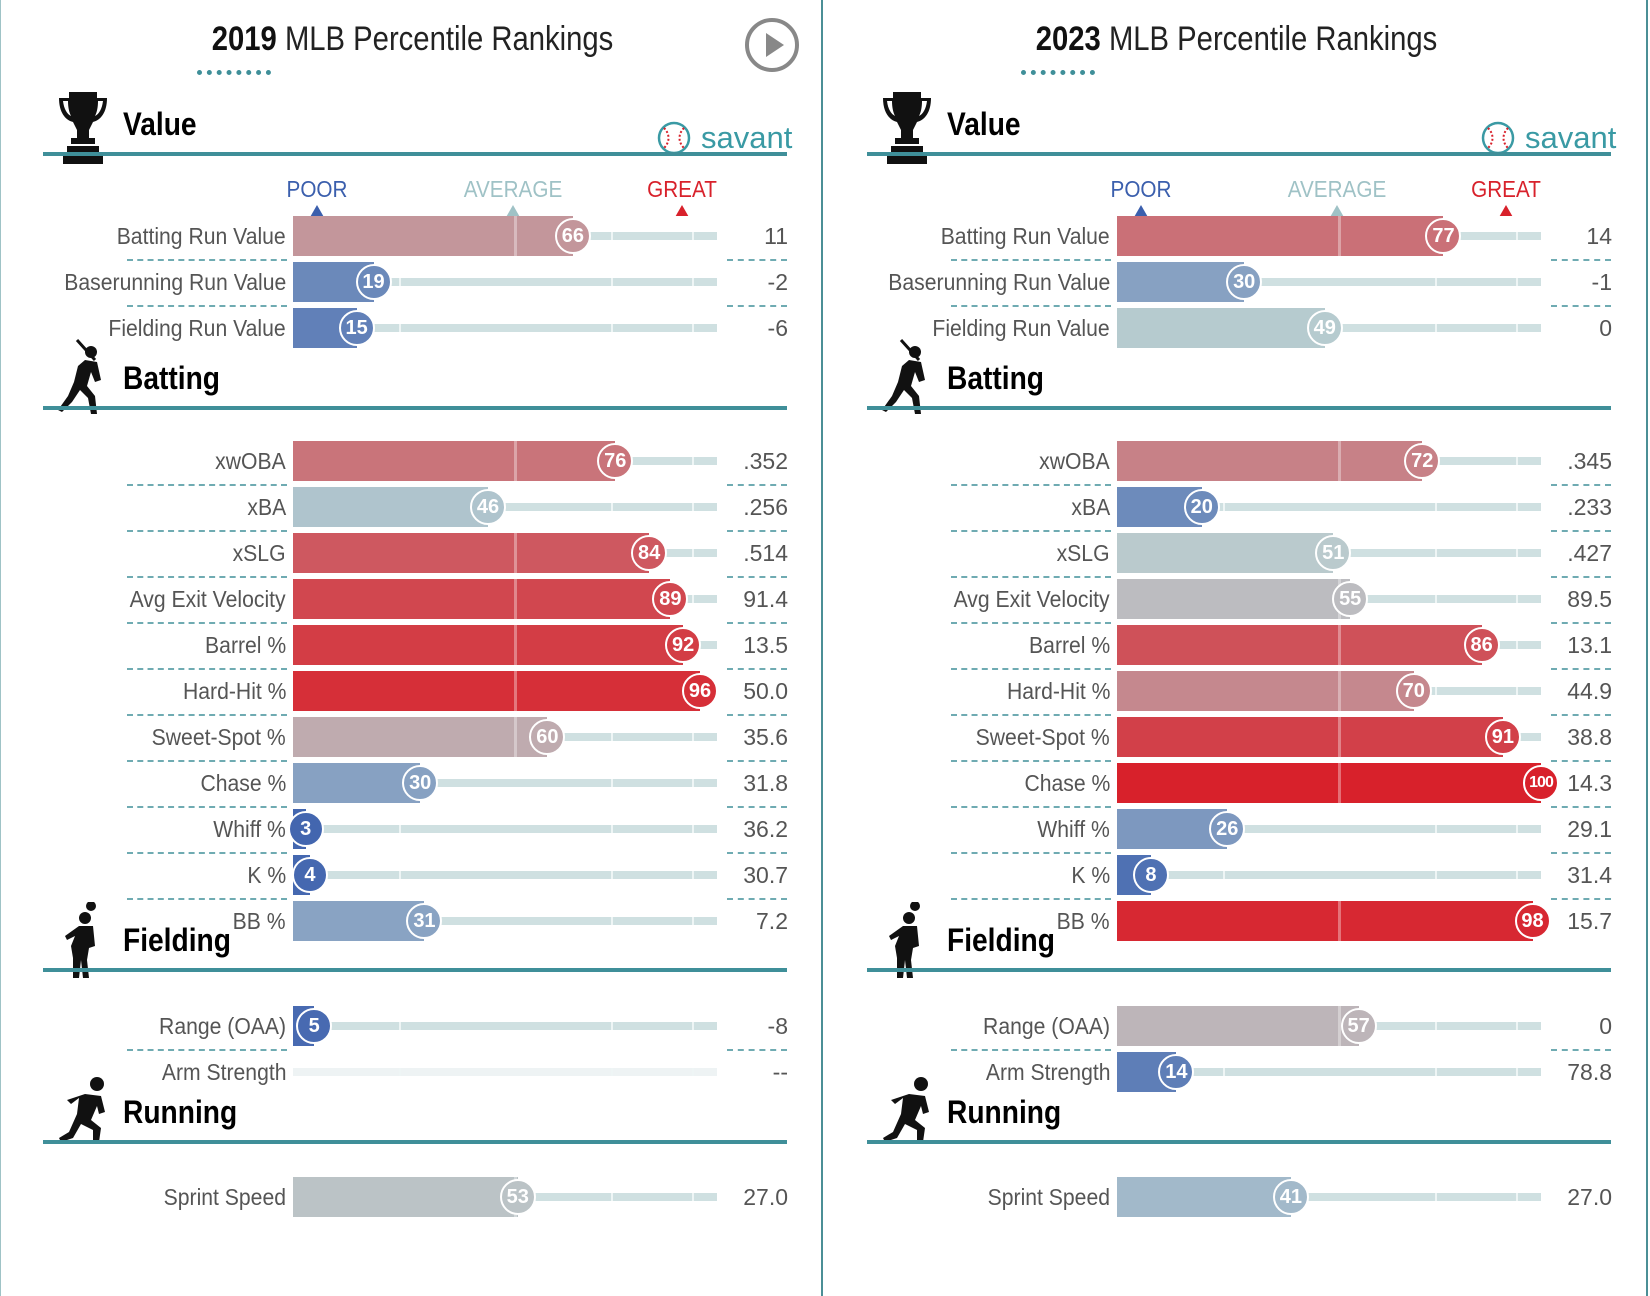  Describe the element at coordinates (317, 210) in the screenshot. I see `poor-label-marker` at that location.